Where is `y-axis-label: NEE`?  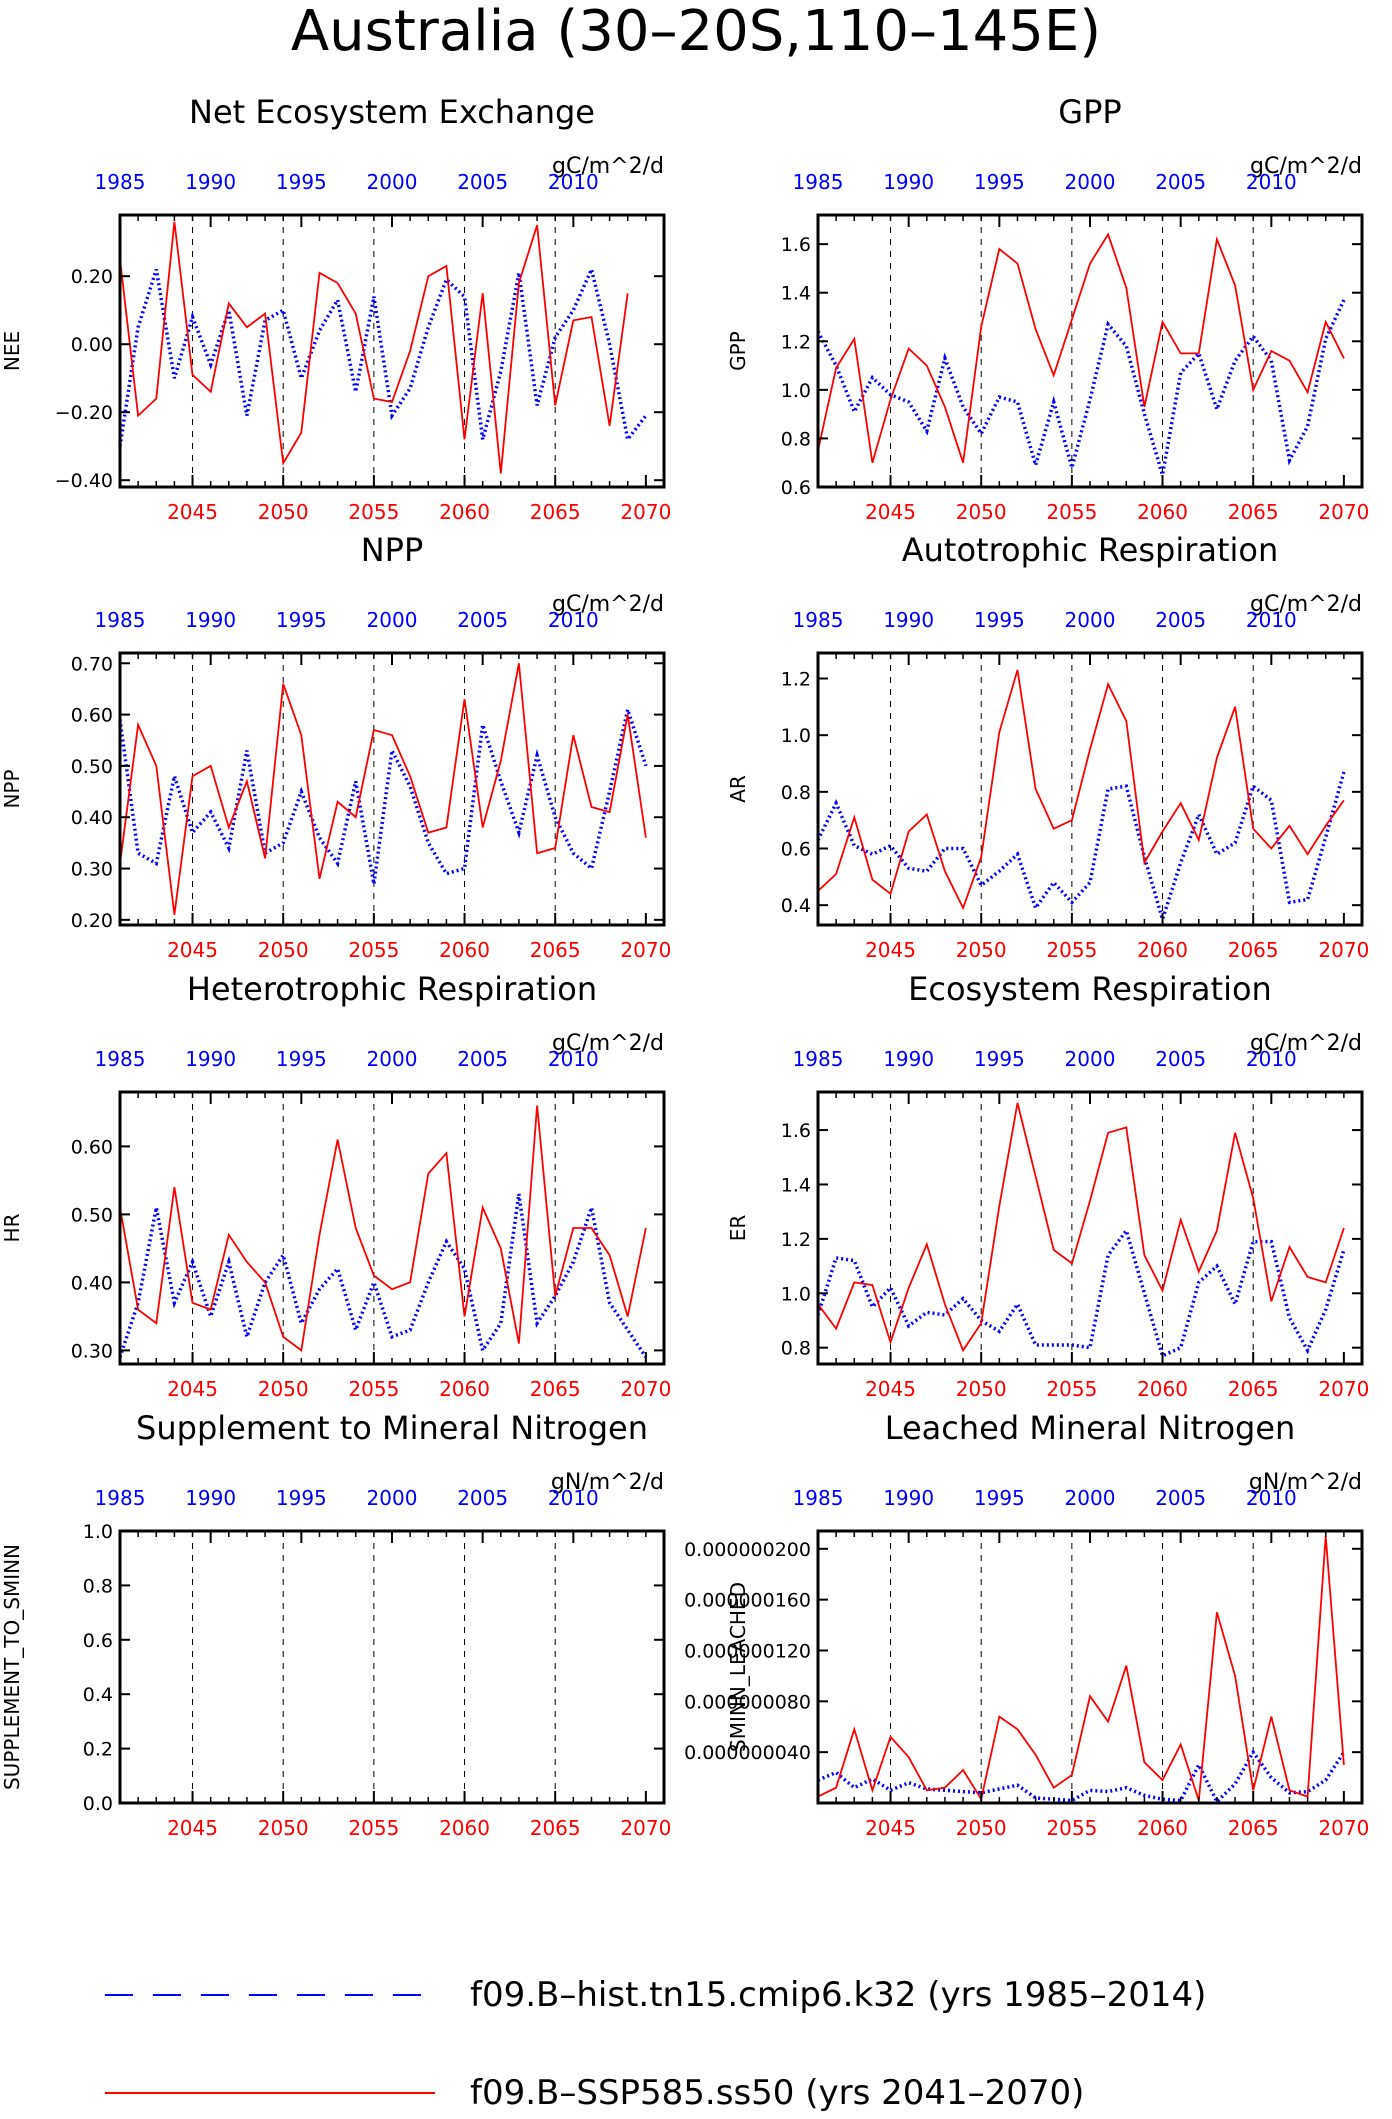
y-axis-label: NEE is located at coordinates (12, 351).